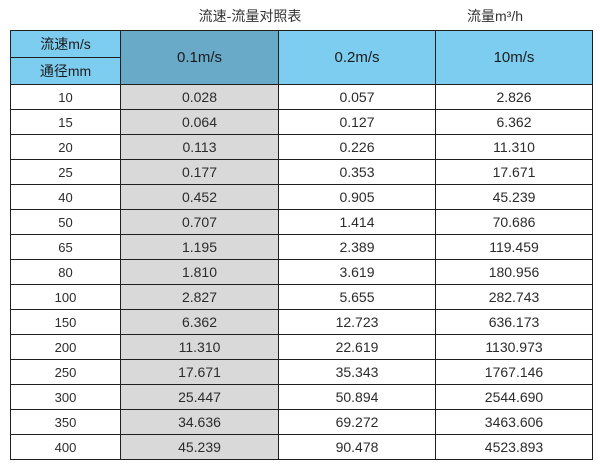 This screenshot has width=600, height=466. What do you see at coordinates (357, 372) in the screenshot?
I see `flow-value-cell: 35.343` at bounding box center [357, 372].